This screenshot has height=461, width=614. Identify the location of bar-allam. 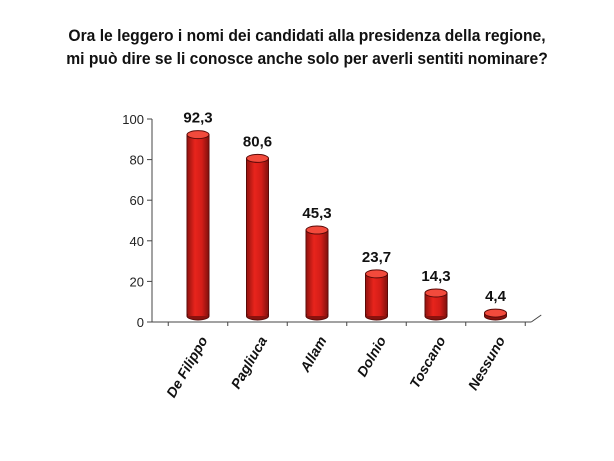
(317, 273).